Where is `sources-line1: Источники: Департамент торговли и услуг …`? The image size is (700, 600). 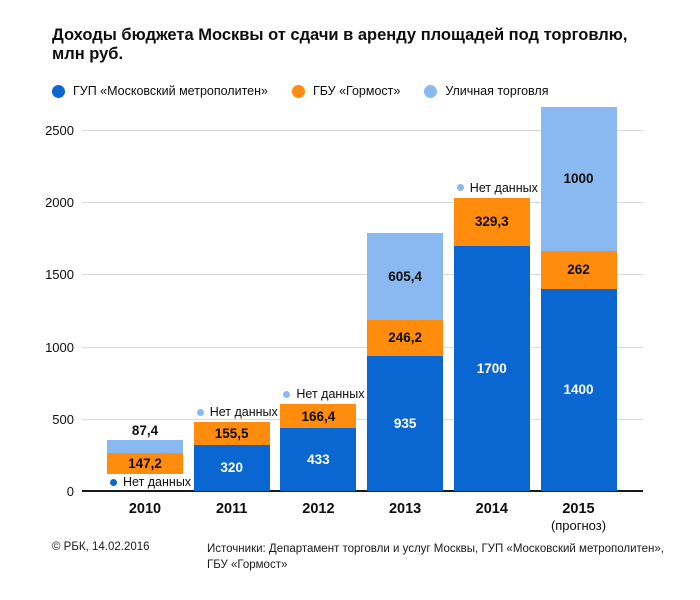
sources-line1: Источники: Департамент торговли и услуг … is located at coordinates (436, 549).